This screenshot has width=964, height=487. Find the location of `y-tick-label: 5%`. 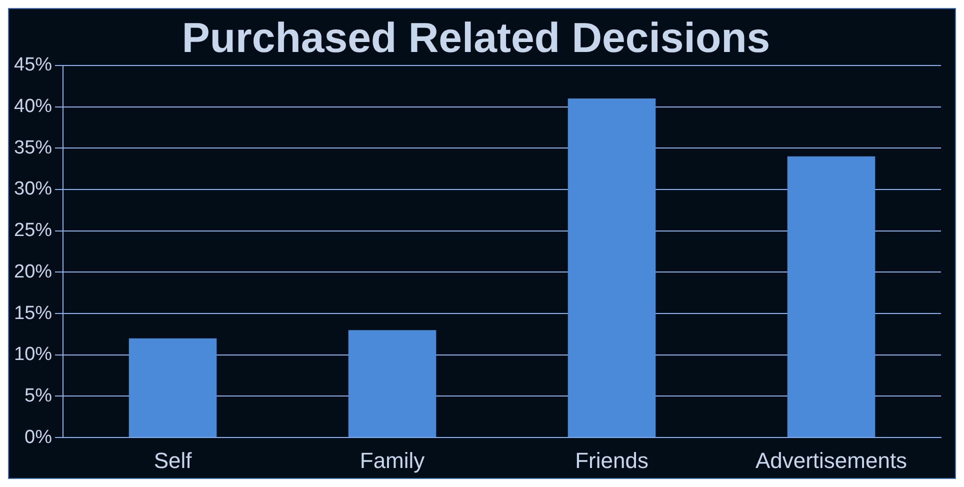

y-tick-label: 5% is located at coordinates (38, 395).